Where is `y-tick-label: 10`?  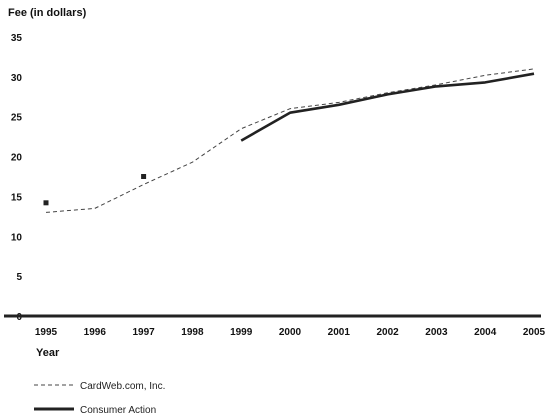
y-tick-label: 10 is located at coordinates (17, 237).